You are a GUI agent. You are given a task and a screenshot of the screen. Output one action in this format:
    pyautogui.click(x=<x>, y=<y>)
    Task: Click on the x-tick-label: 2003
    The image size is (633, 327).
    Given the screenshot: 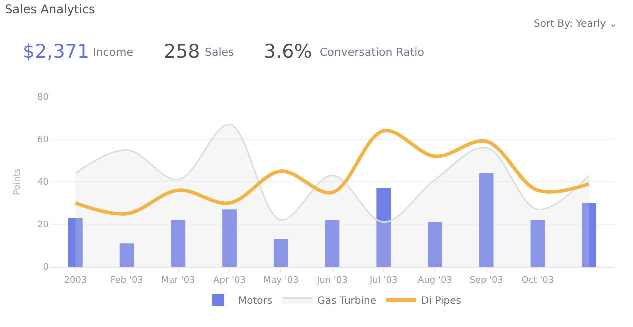 What is the action you would take?
    pyautogui.click(x=76, y=281)
    